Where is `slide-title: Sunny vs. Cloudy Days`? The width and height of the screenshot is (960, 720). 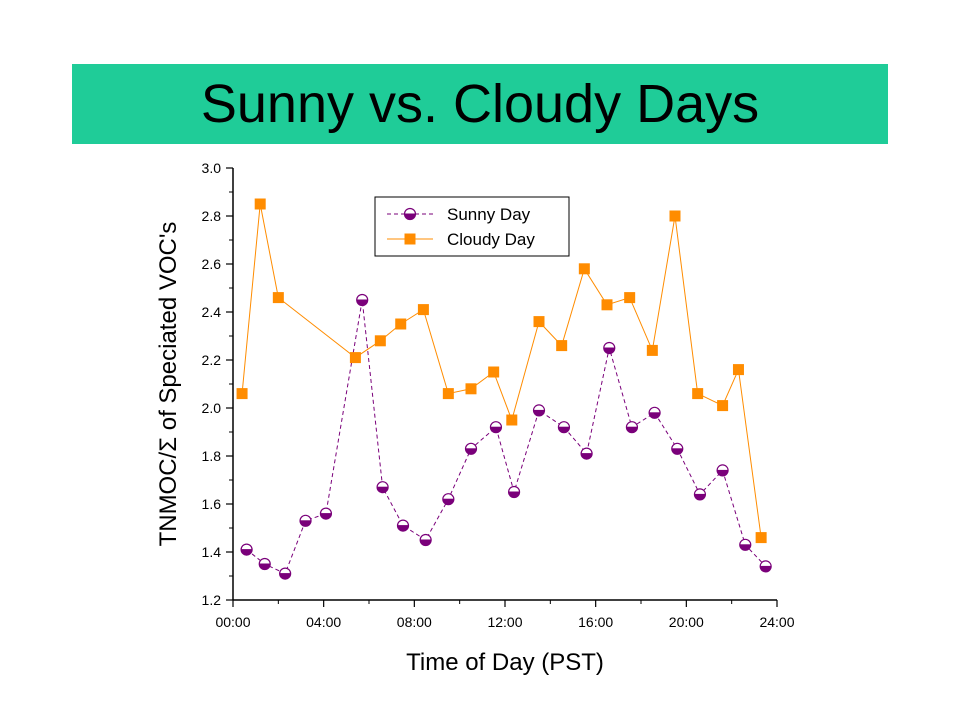
slide-title: Sunny vs. Cloudy Days is located at coordinates (480, 104).